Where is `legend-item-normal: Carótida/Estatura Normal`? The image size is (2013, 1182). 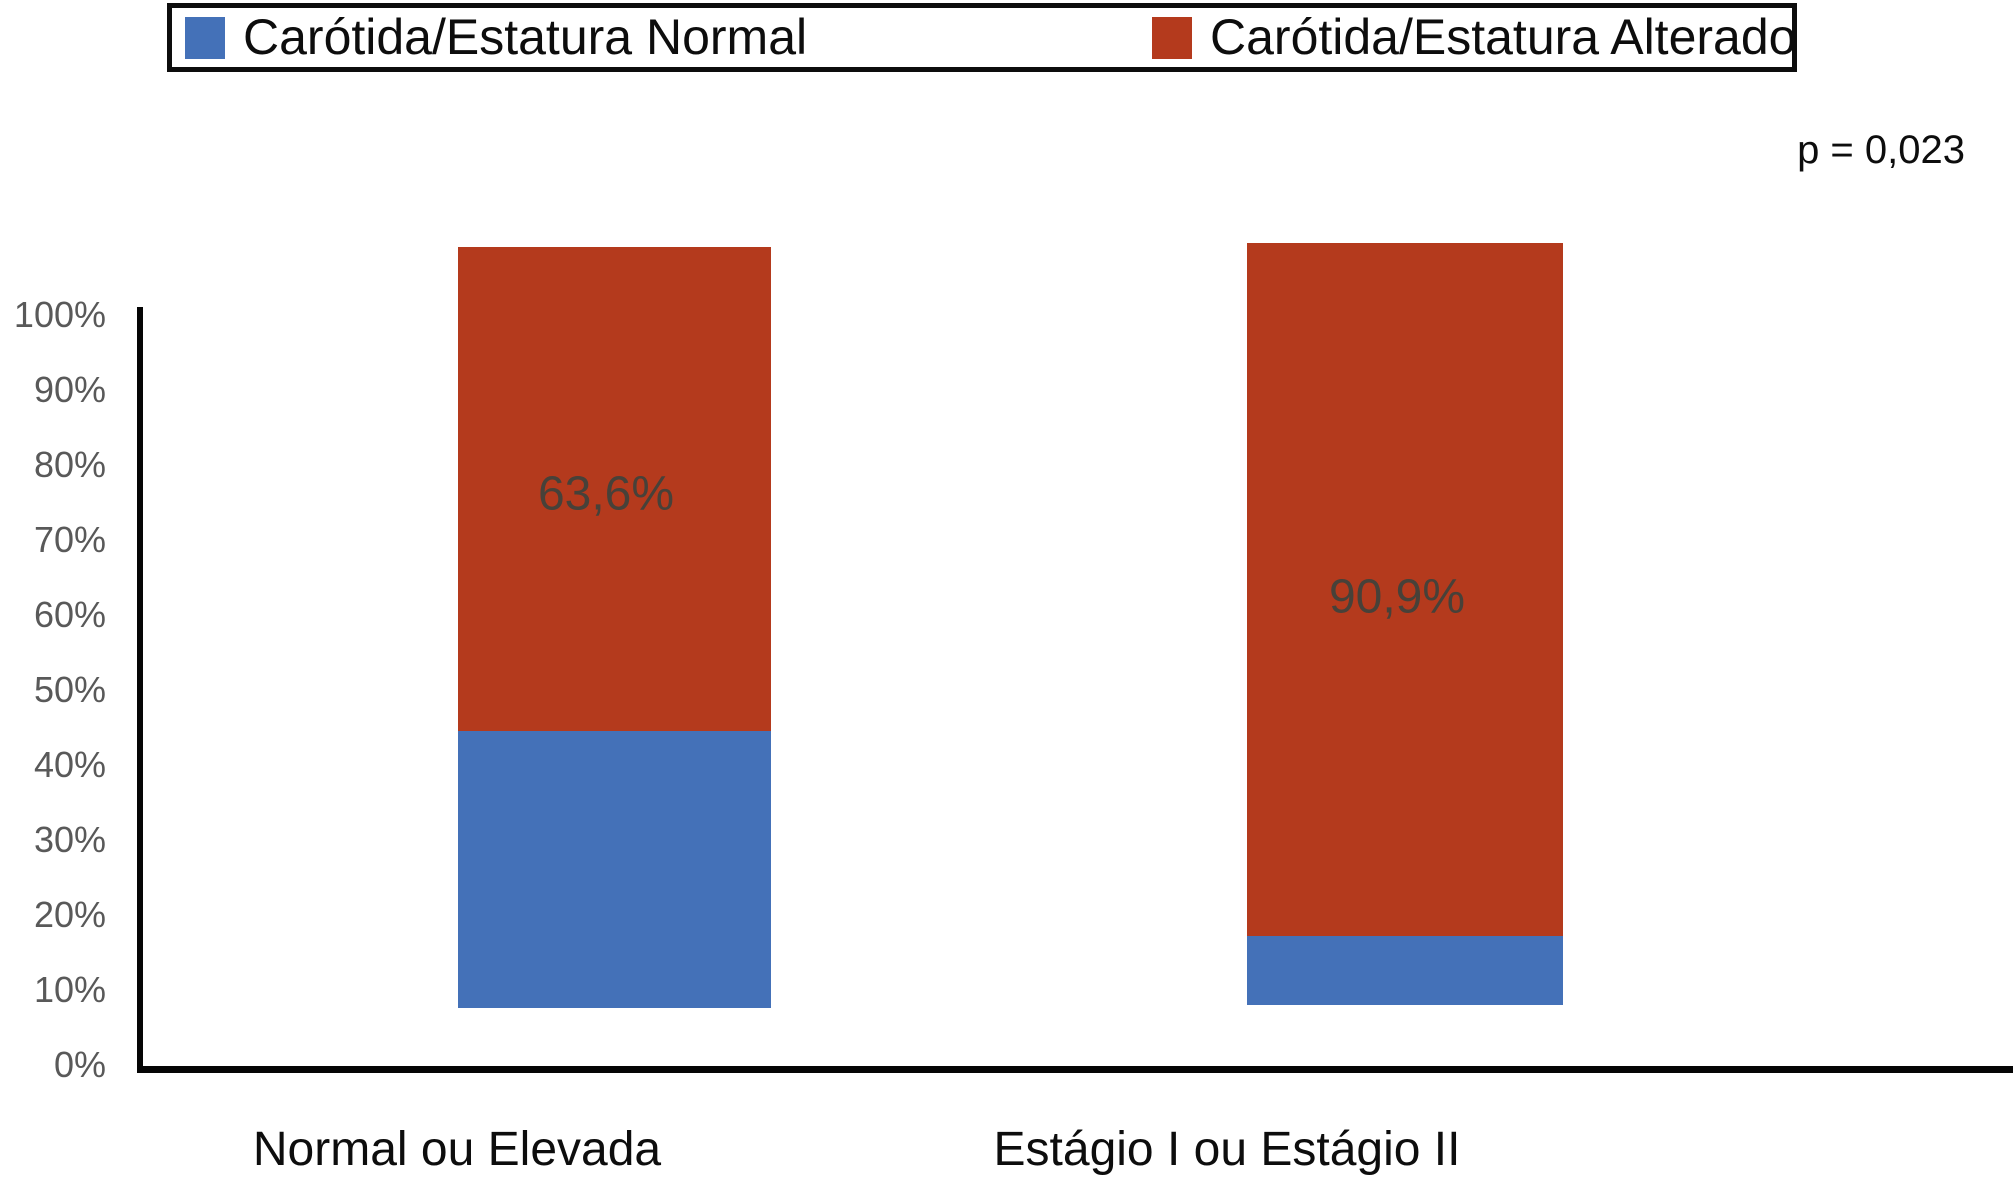 legend-item-normal: Carótida/Estatura Normal is located at coordinates (496, 37).